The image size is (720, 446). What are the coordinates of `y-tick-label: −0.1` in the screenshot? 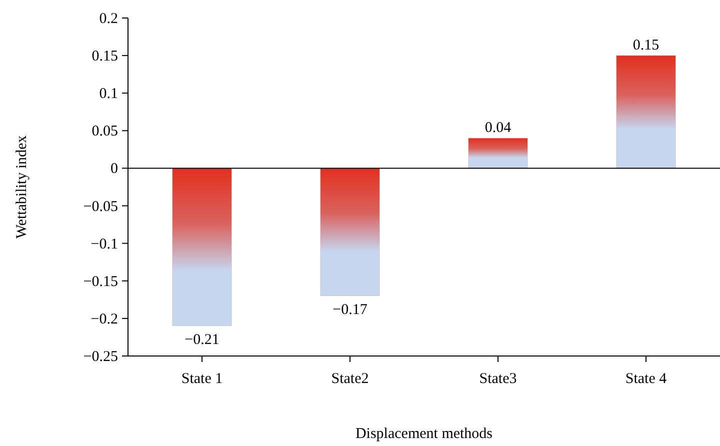 It's located at (104, 244).